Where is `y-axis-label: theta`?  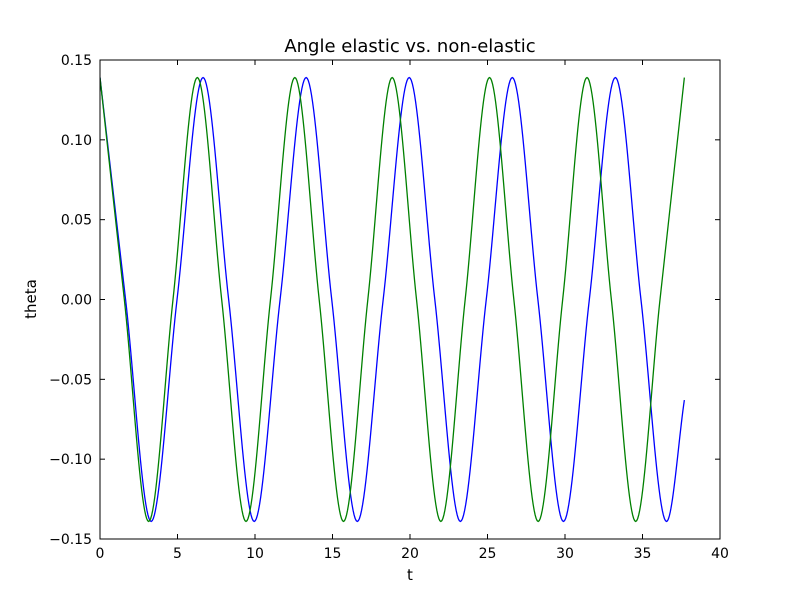 y-axis-label: theta is located at coordinates (31, 299).